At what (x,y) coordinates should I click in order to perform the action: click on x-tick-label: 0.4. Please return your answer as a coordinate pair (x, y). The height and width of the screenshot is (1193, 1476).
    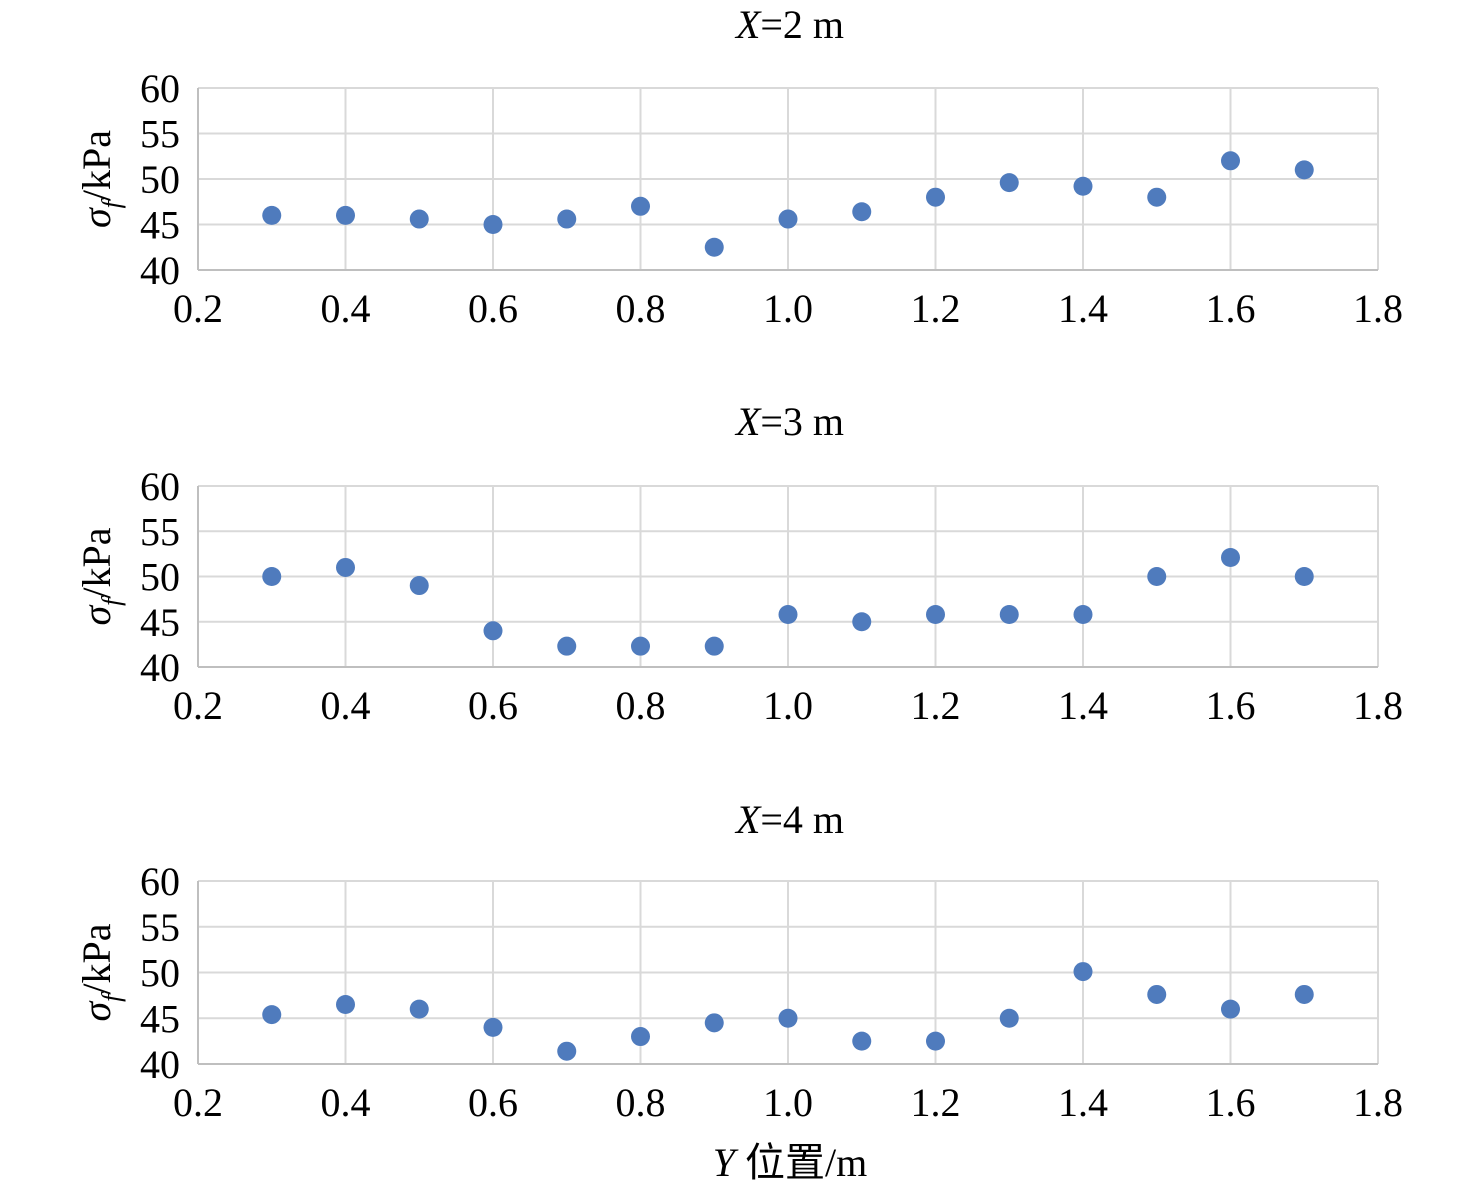
    Looking at the image, I should click on (346, 308).